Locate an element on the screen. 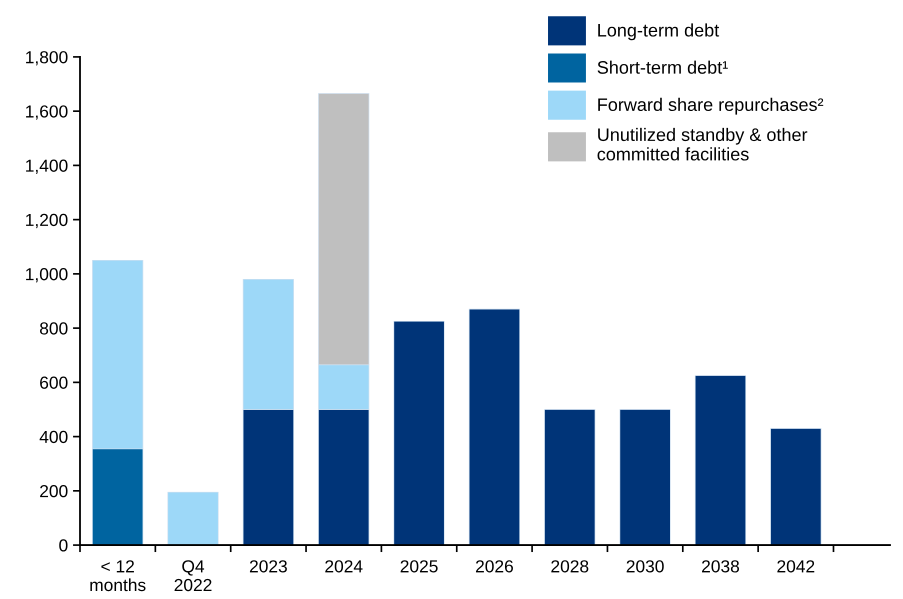 The width and height of the screenshot is (903, 599). x-tick-label: Q4 2022 is located at coordinates (193, 576).